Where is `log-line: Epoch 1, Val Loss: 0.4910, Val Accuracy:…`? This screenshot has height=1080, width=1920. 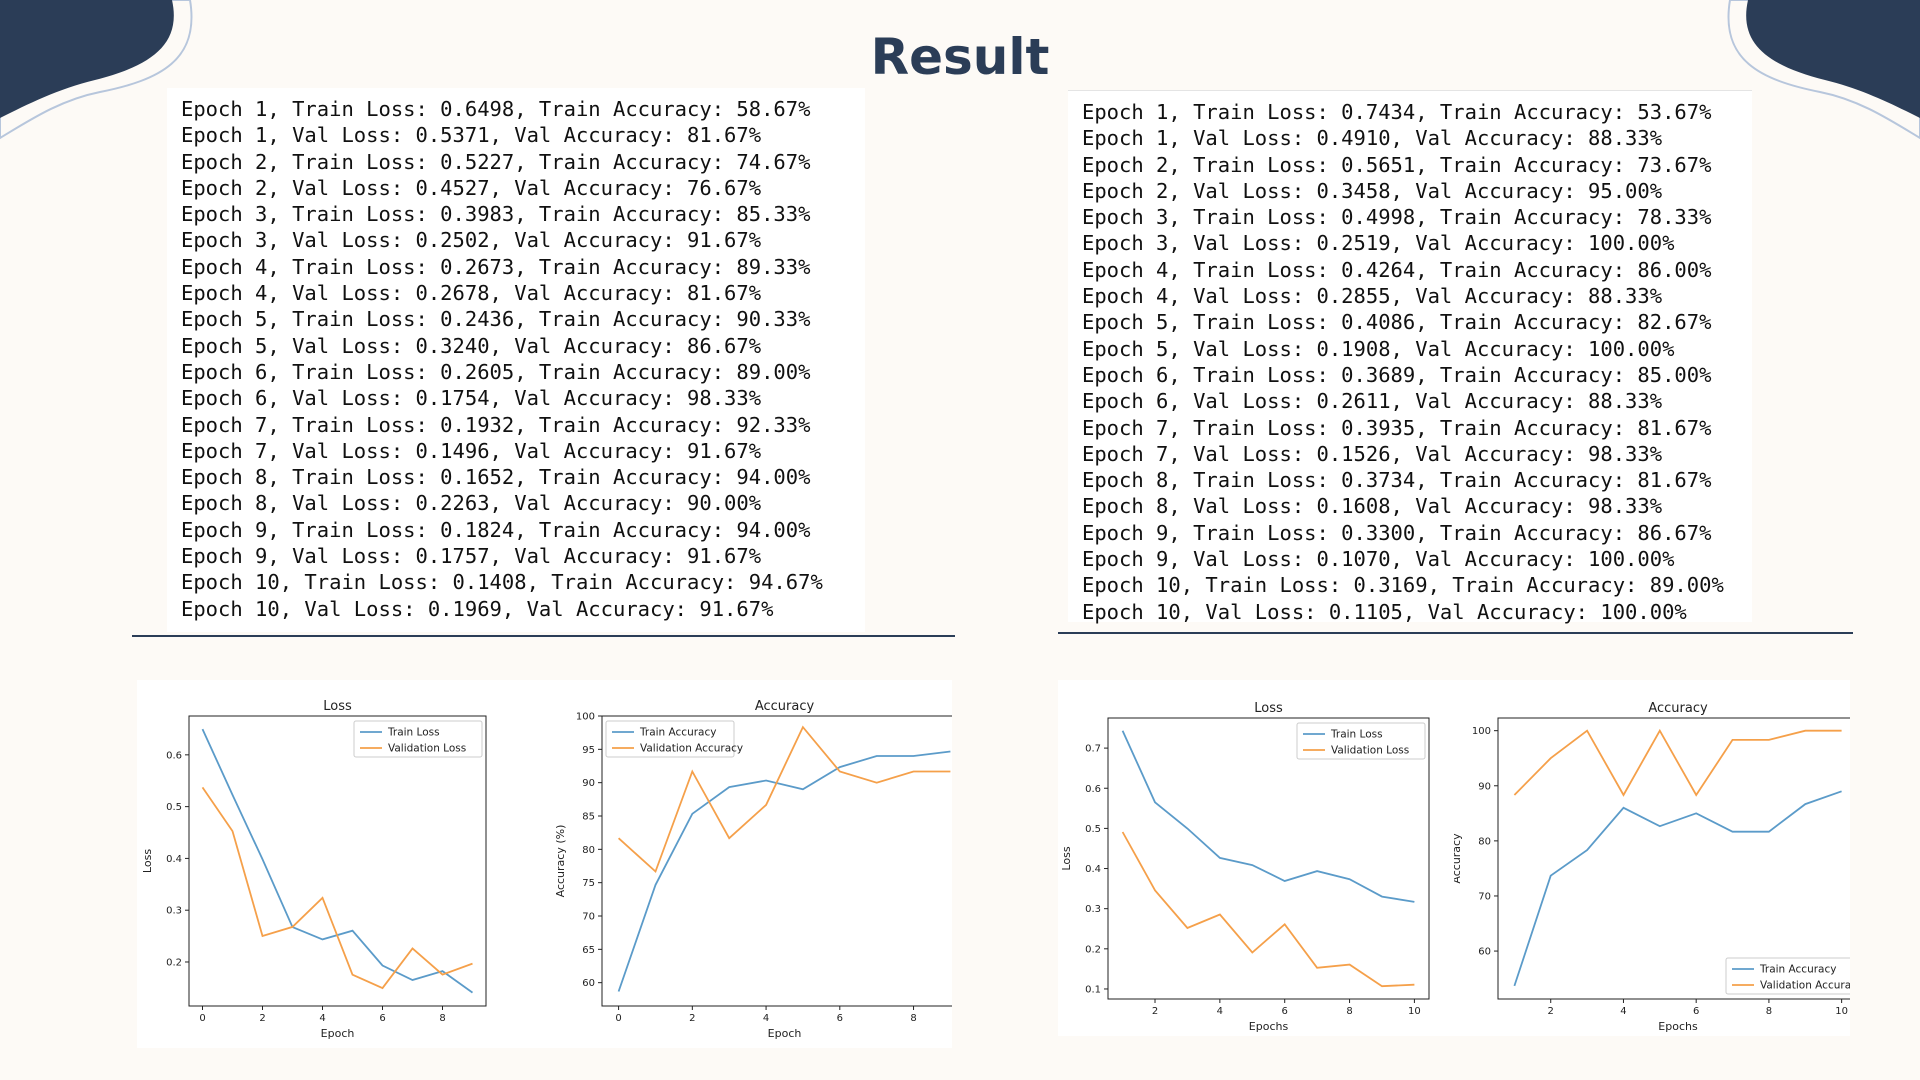
log-line: Epoch 1, Val Loss: 0.4910, Val Accuracy:… is located at coordinates (1372, 138).